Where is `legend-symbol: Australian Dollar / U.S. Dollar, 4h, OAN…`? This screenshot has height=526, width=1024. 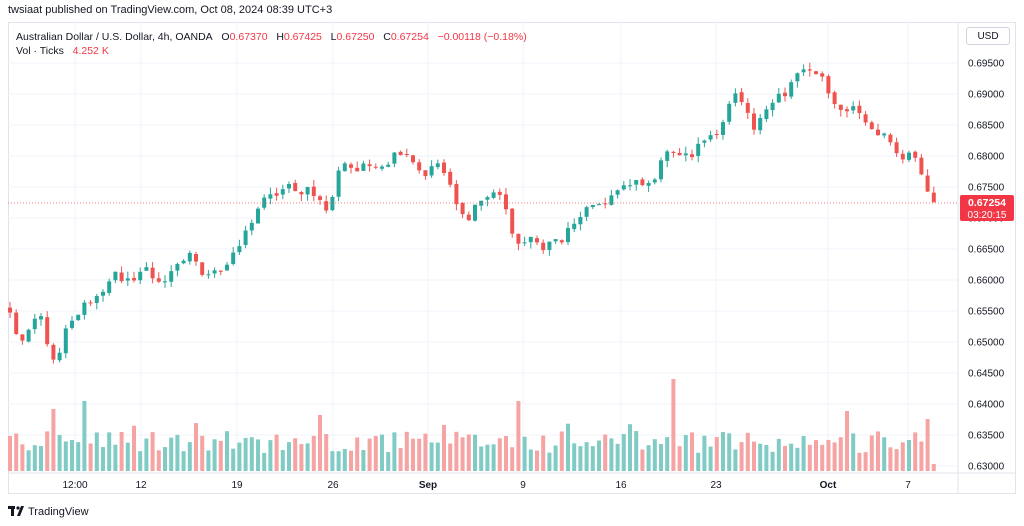
legend-symbol: Australian Dollar / U.S. Dollar, 4h, OAN… is located at coordinates (114, 37).